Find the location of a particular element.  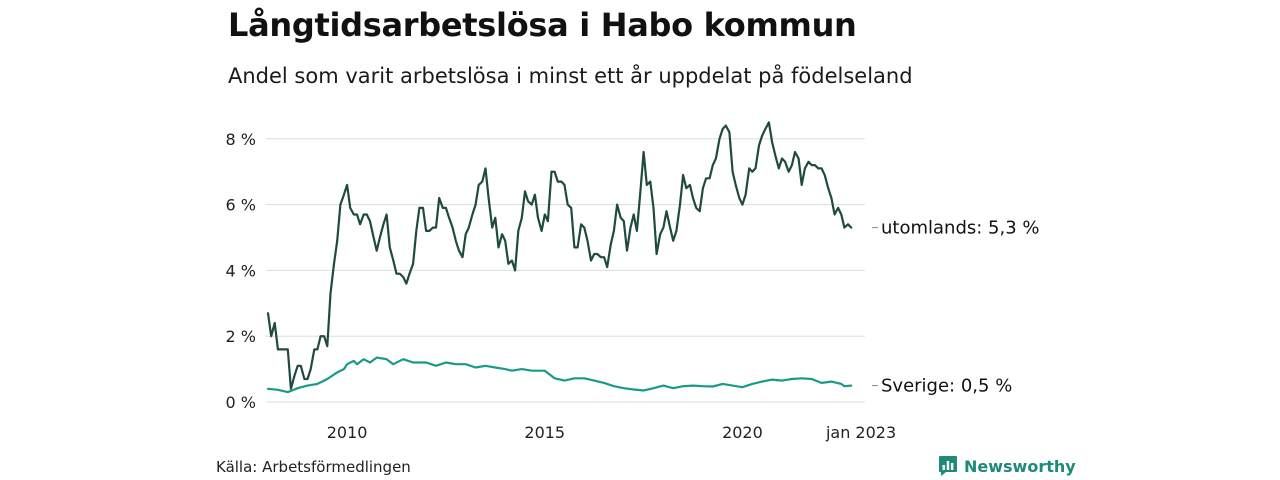

y-tick-label: 8 % is located at coordinates (241, 139).